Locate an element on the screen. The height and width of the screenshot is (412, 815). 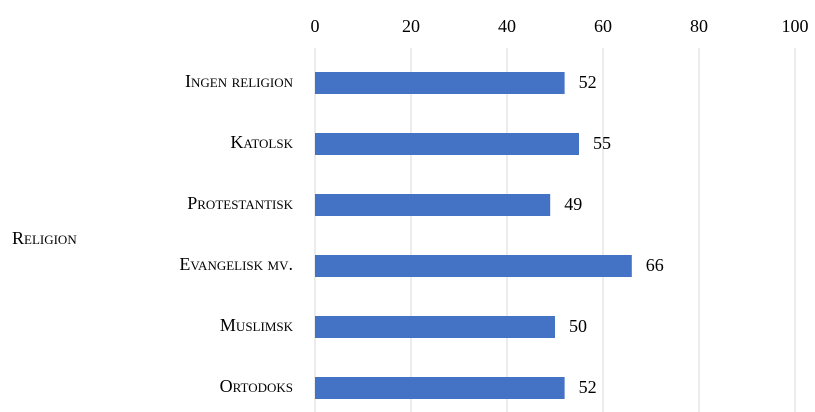
y-tick-label: Ingen religion is located at coordinates (239, 81).